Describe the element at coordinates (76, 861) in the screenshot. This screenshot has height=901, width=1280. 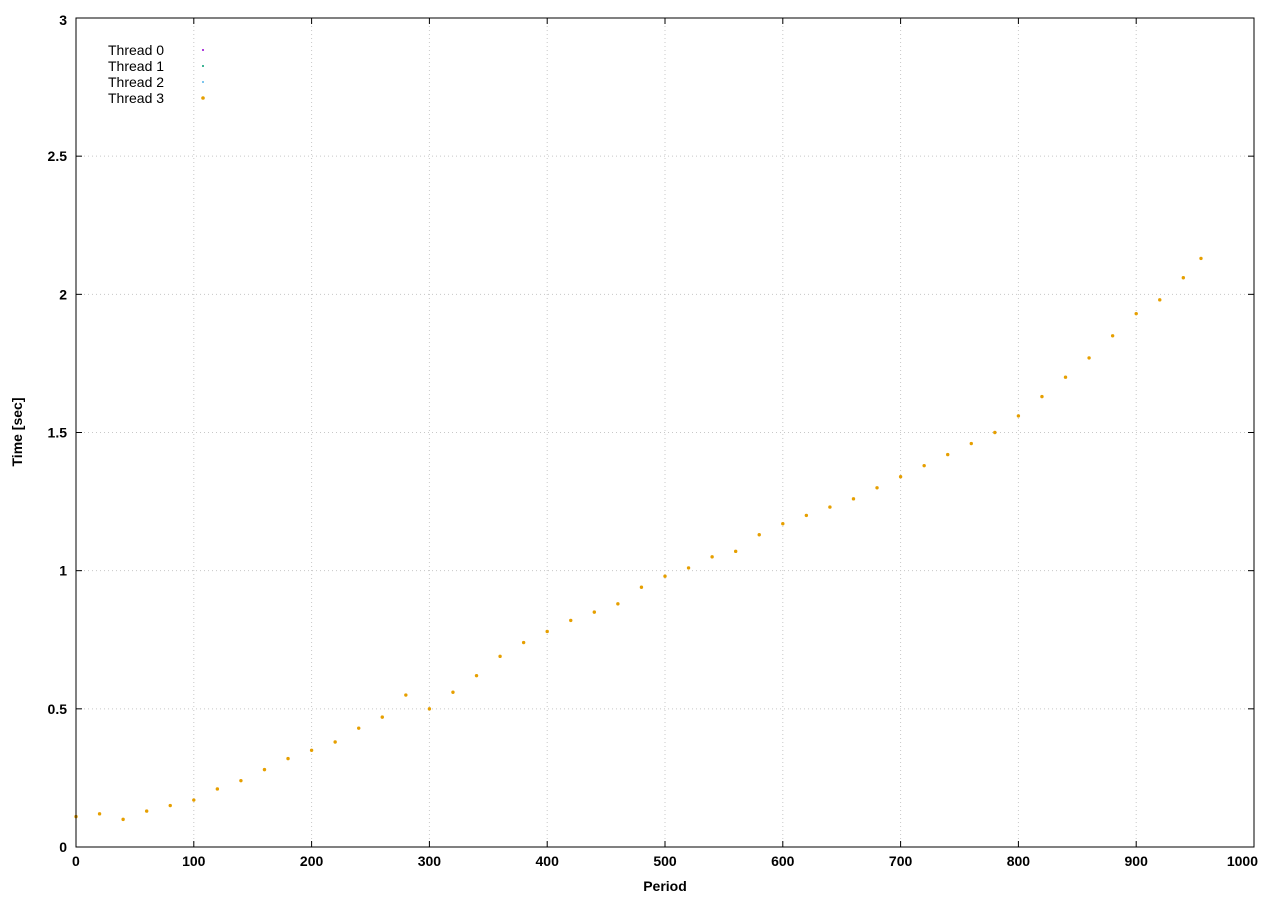
I see `x-tick-label: 0` at that location.